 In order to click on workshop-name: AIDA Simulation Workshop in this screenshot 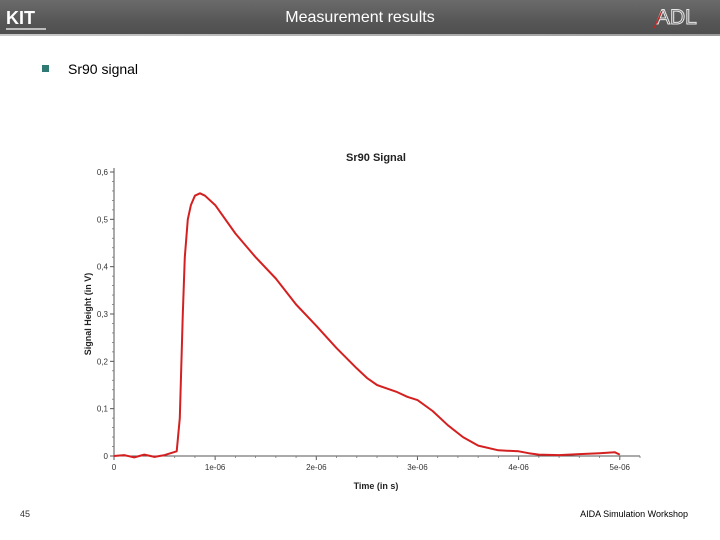, I will do `click(634, 514)`.